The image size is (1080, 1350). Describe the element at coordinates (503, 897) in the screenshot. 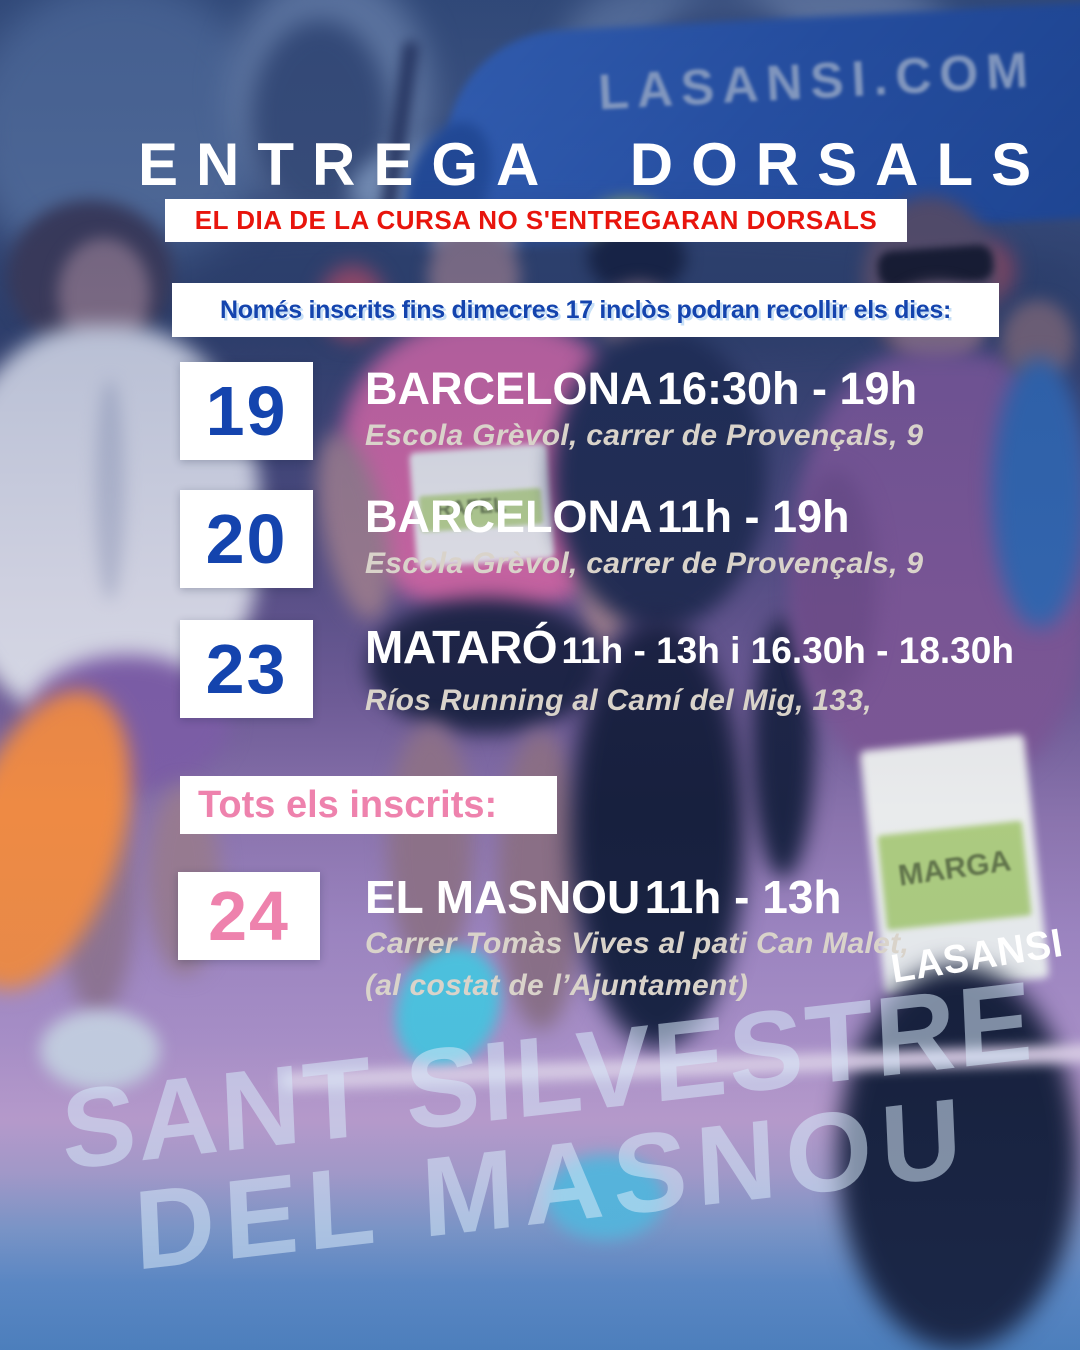

I see `row-24-place: EL MASNOU` at that location.